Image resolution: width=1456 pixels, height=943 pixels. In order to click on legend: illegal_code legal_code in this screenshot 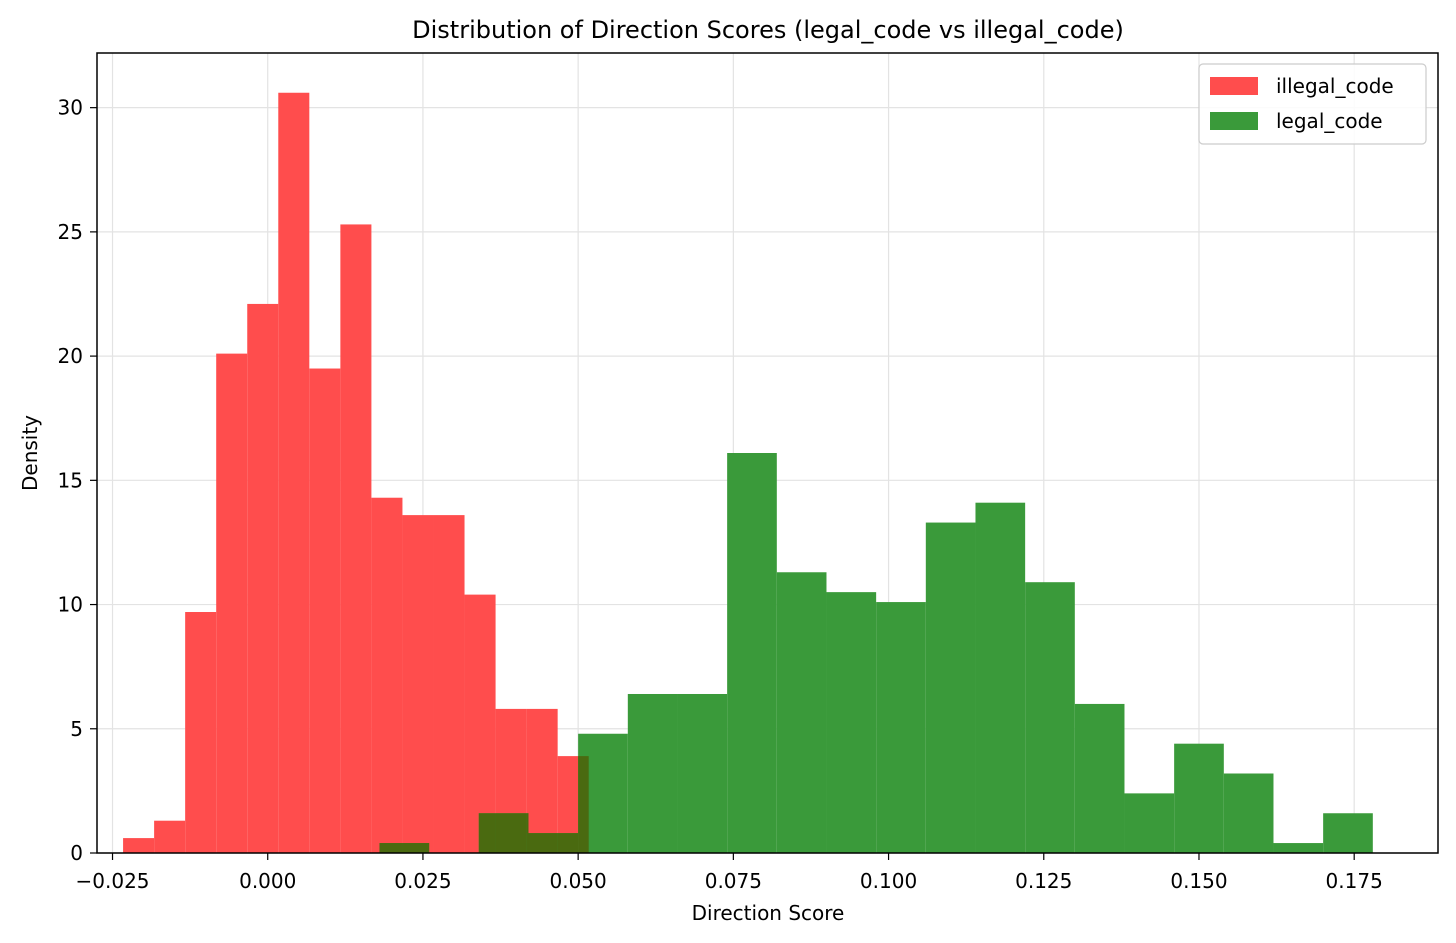, I will do `click(1312, 104)`.